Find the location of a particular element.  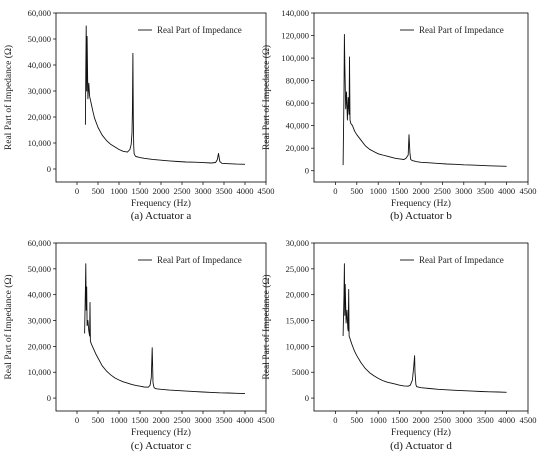

y-tick-label: 25,000 is located at coordinates (297, 269).